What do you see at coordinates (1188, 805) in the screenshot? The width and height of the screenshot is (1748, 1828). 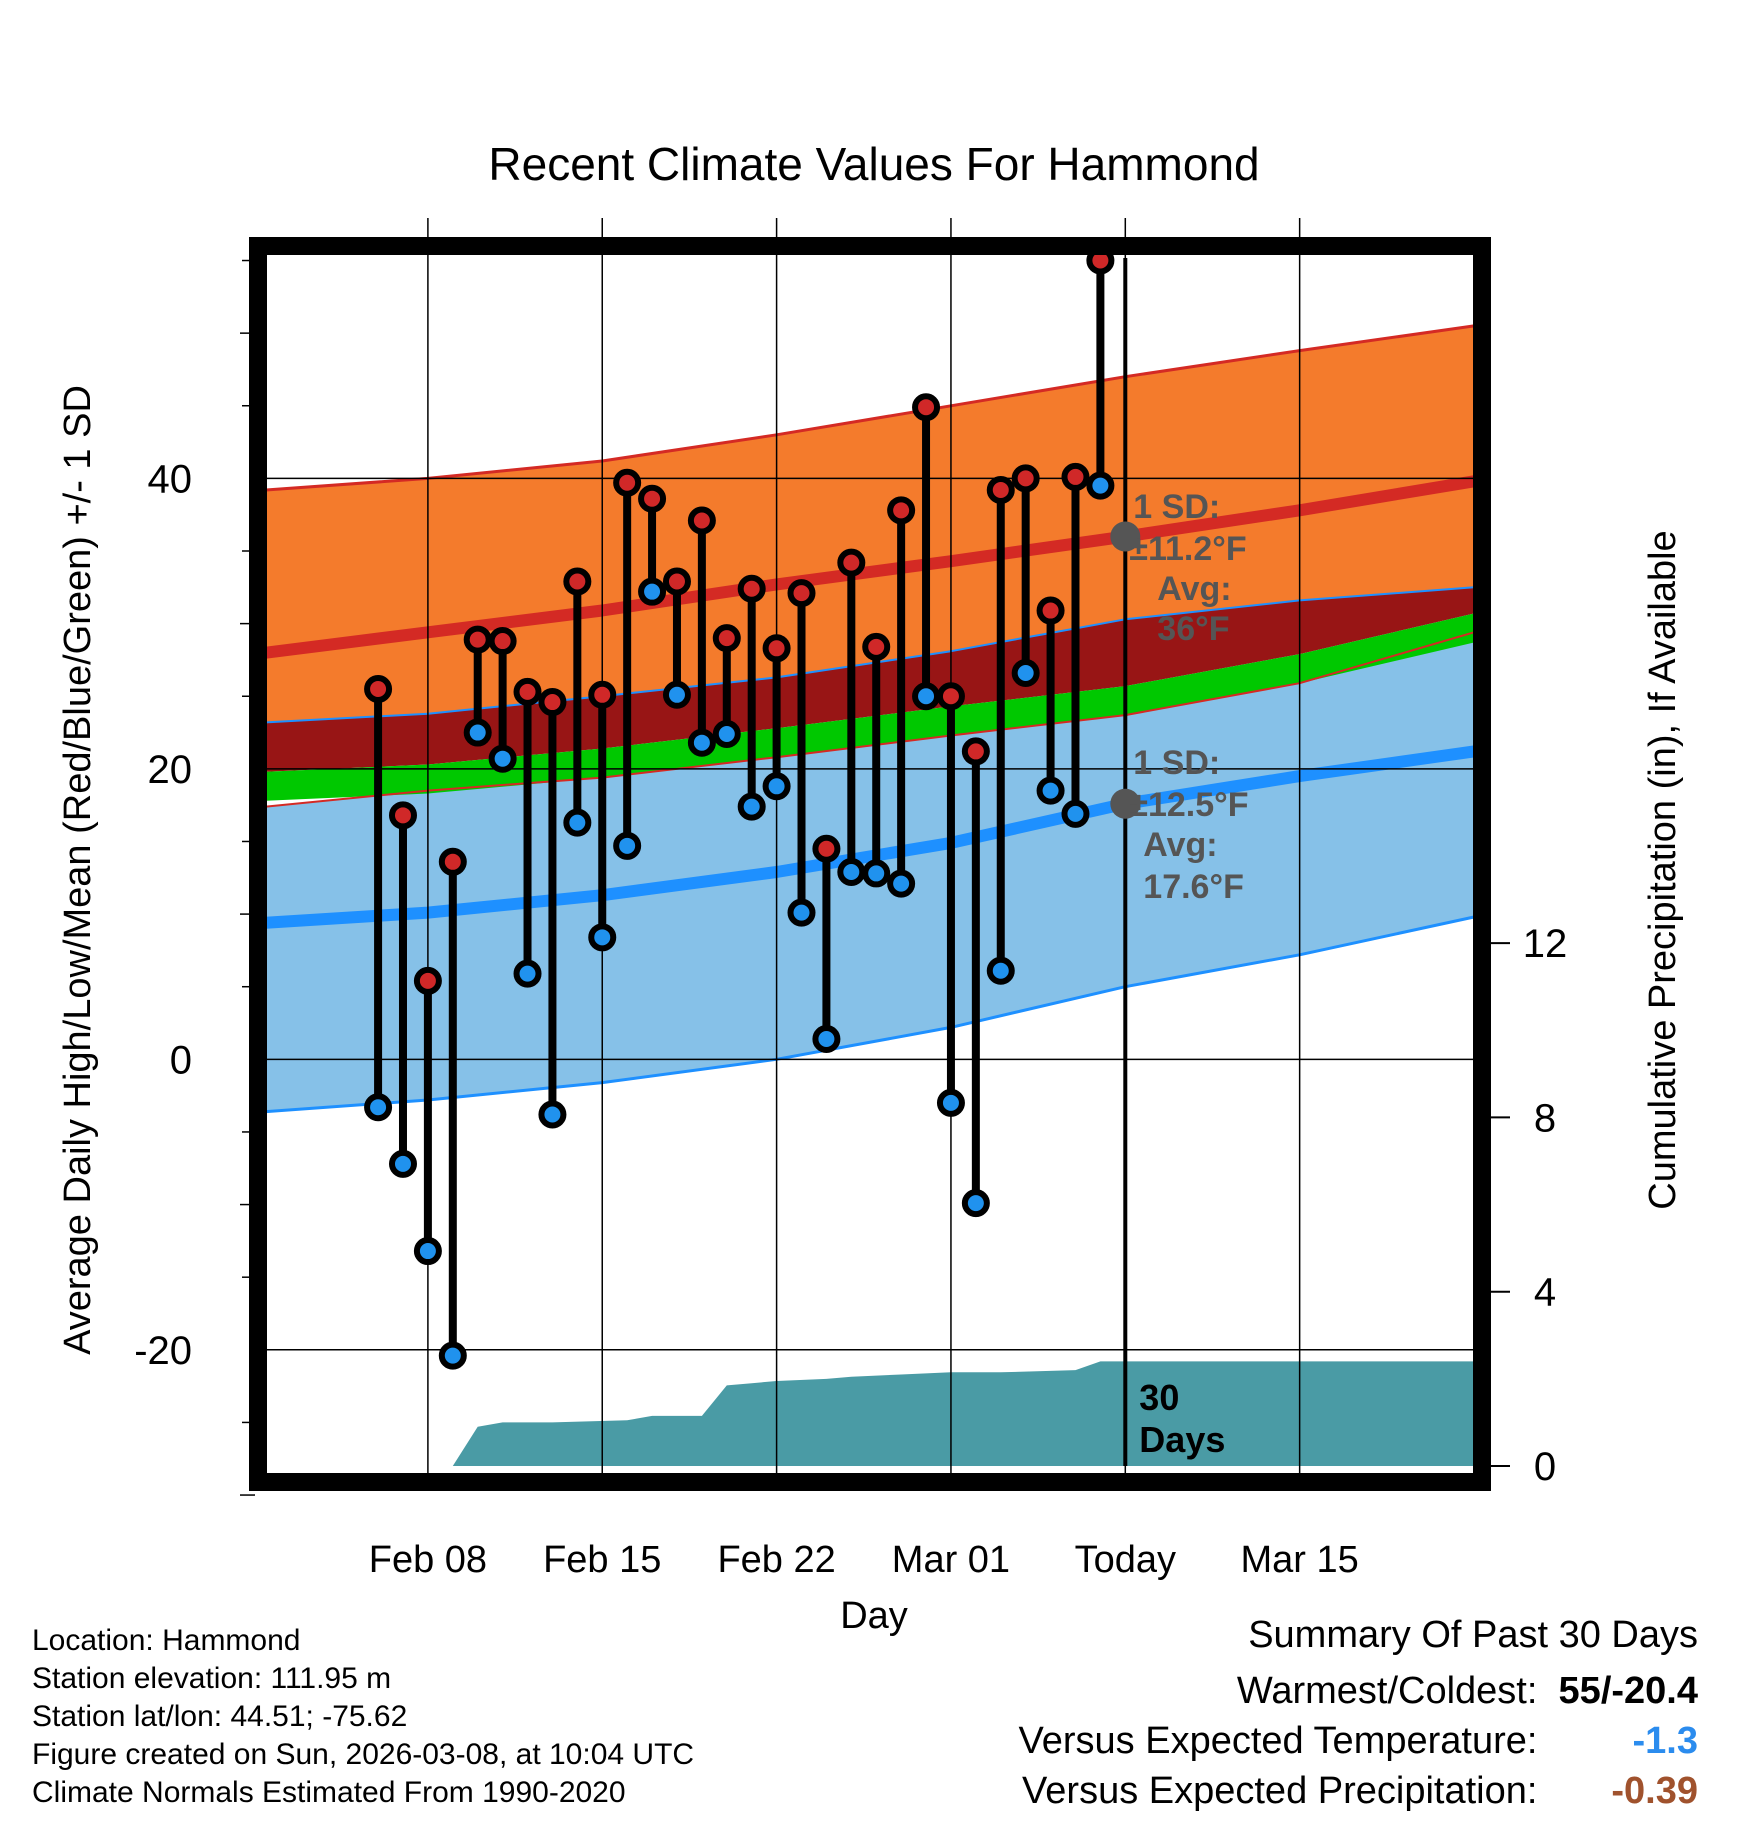 I see `low-sd-value: ±12.5°F` at bounding box center [1188, 805].